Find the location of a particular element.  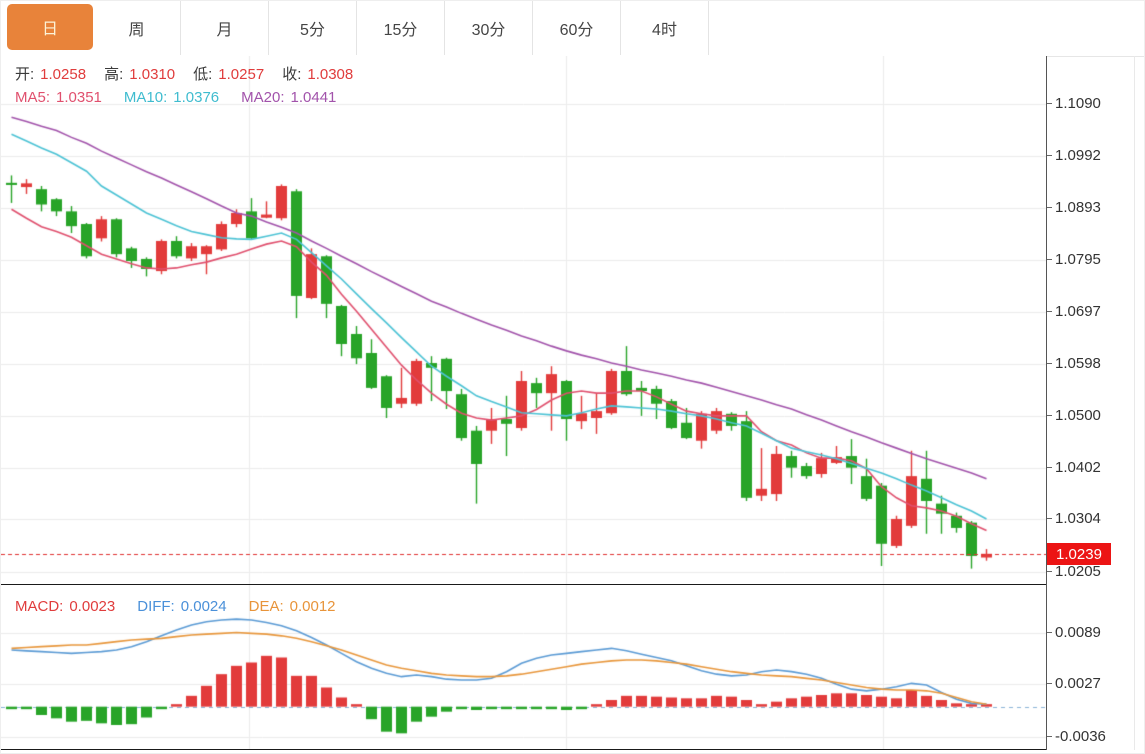

macd-value: 0.0023 is located at coordinates (92, 606).